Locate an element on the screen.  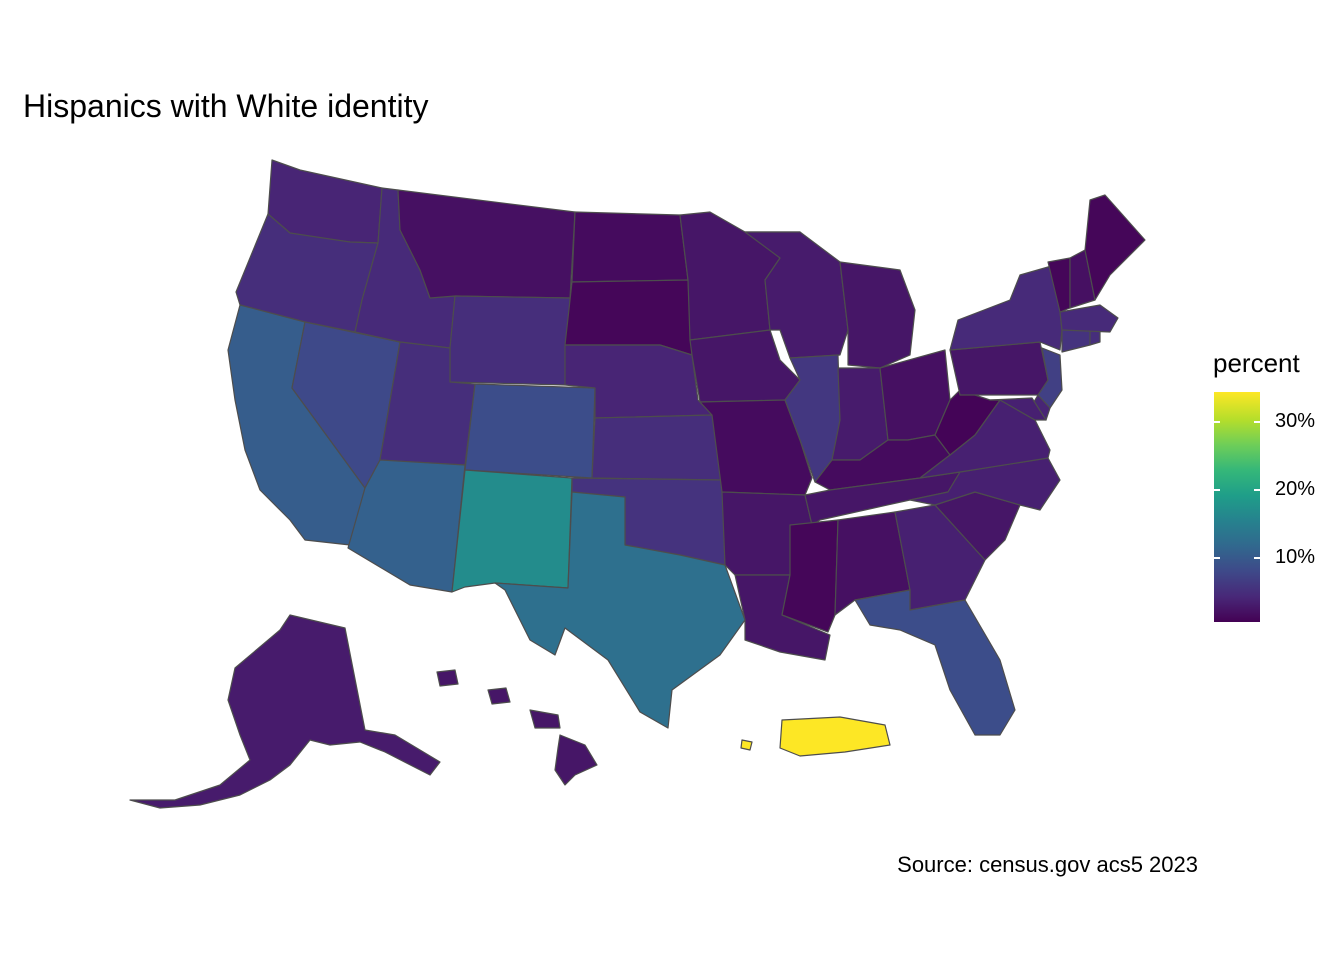
state-colorado: Colorado is located at coordinates (530, 431).